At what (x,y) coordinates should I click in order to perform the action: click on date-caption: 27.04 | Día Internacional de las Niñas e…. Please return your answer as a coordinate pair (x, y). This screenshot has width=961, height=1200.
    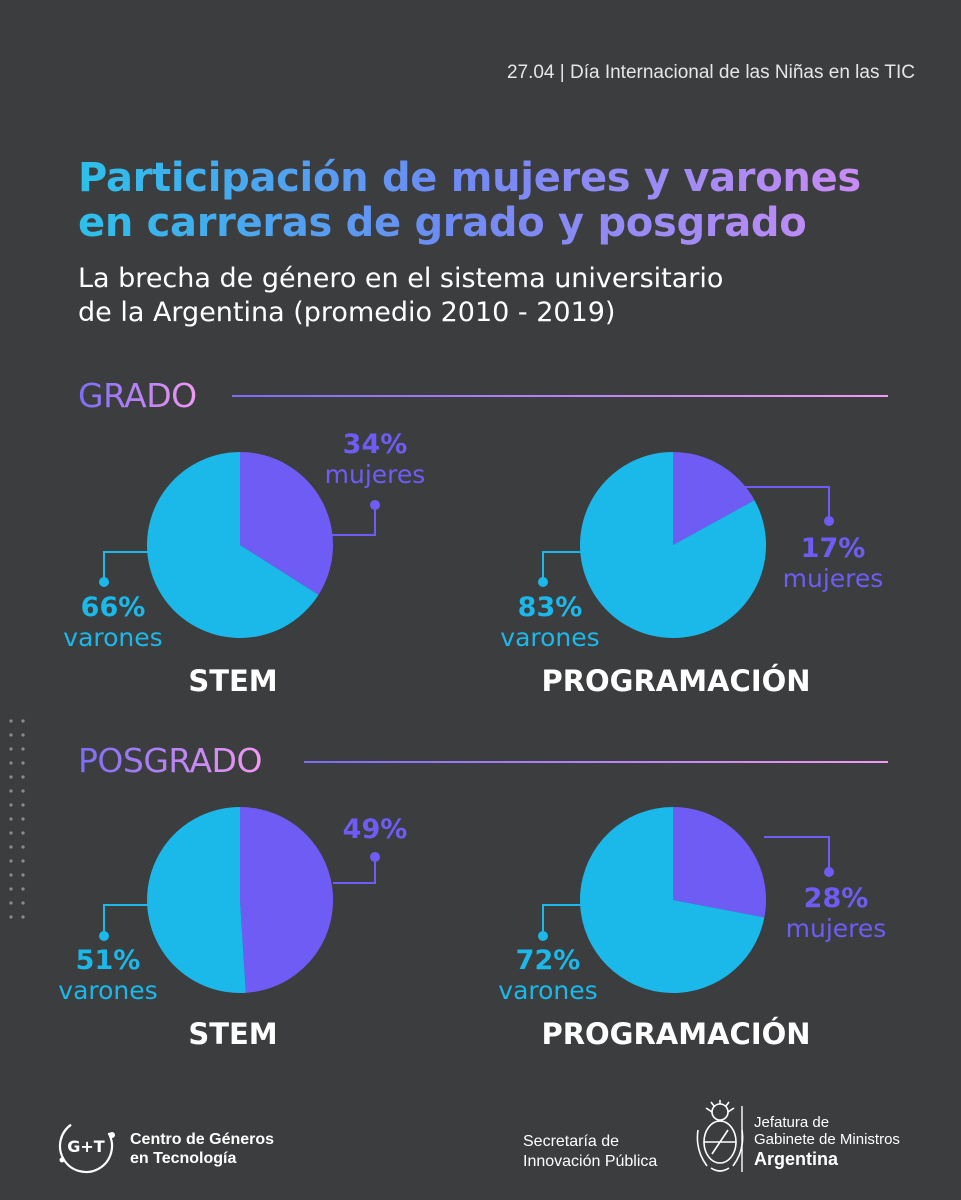
    Looking at the image, I should click on (710, 72).